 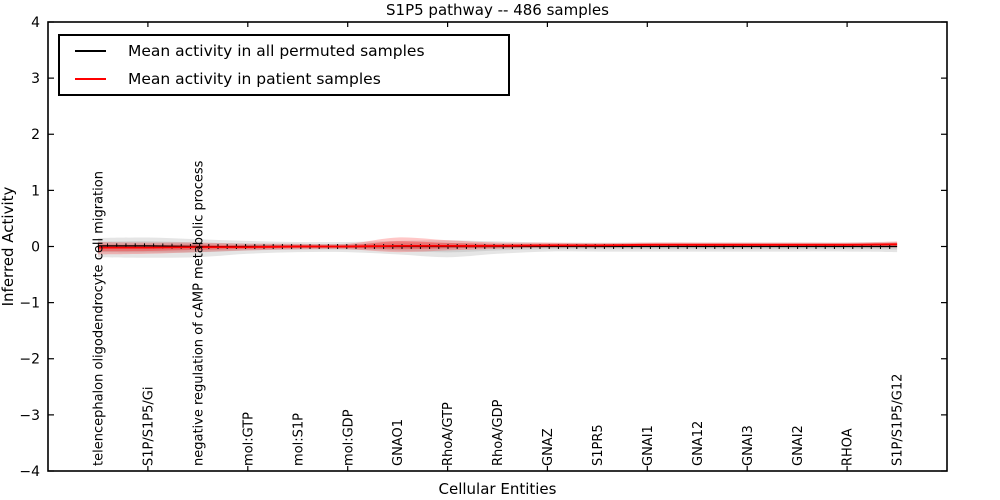 I want to click on patient-mean-line, so click(x=497, y=246).